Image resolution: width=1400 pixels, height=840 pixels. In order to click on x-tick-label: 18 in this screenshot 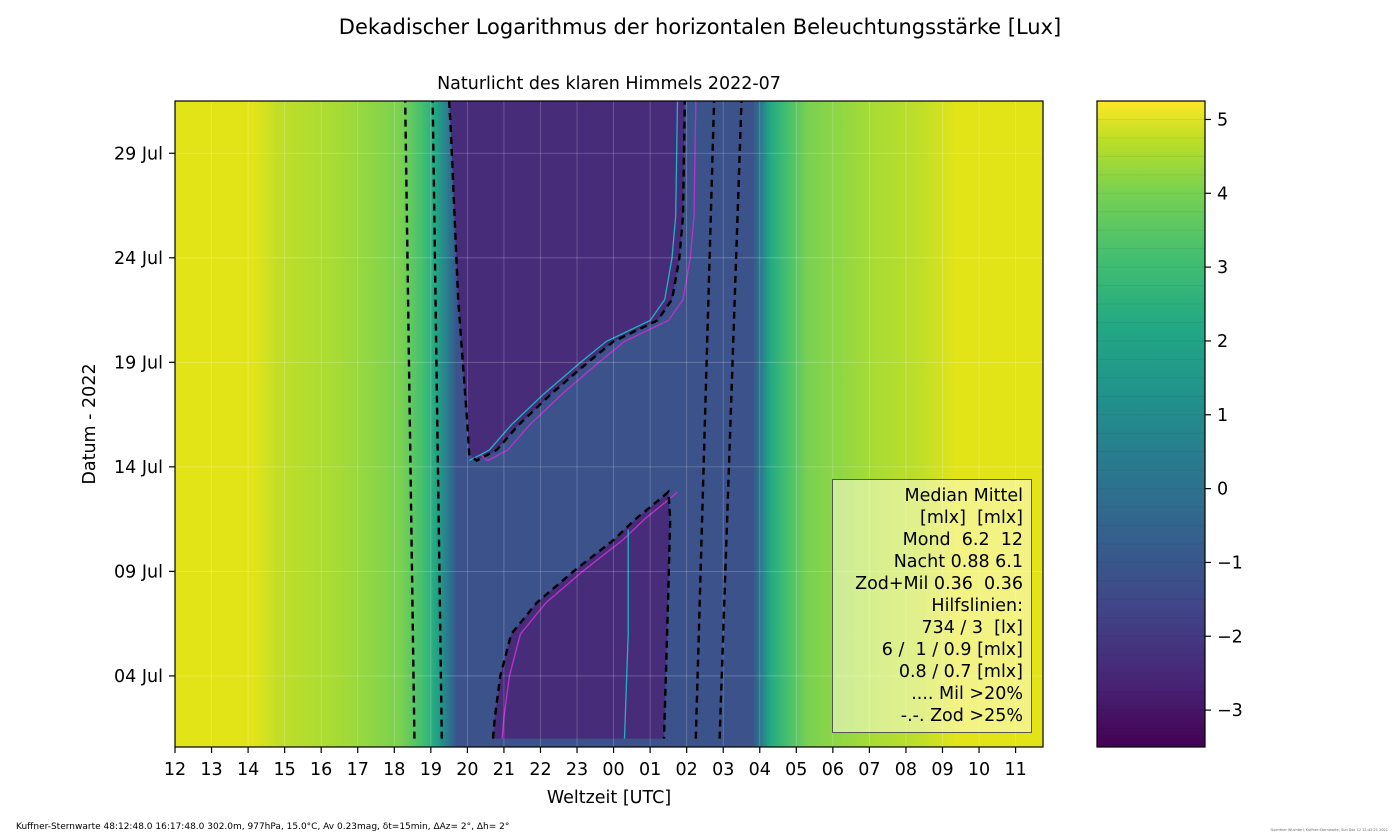, I will do `click(394, 770)`.